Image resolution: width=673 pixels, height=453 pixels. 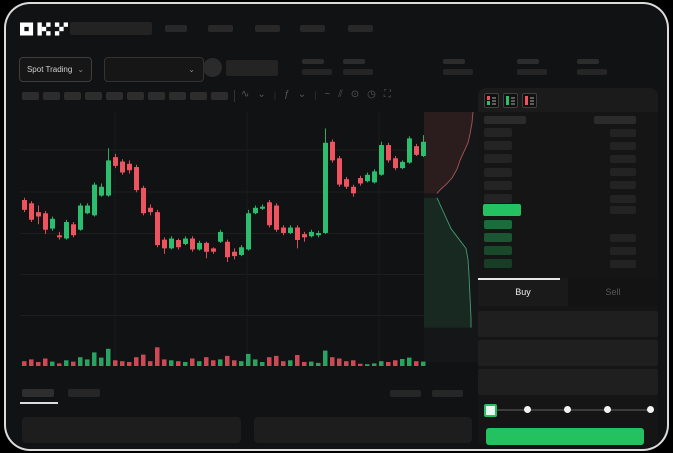 What do you see at coordinates (252, 68) in the screenshot?
I see `pair-name-placeholder` at bounding box center [252, 68].